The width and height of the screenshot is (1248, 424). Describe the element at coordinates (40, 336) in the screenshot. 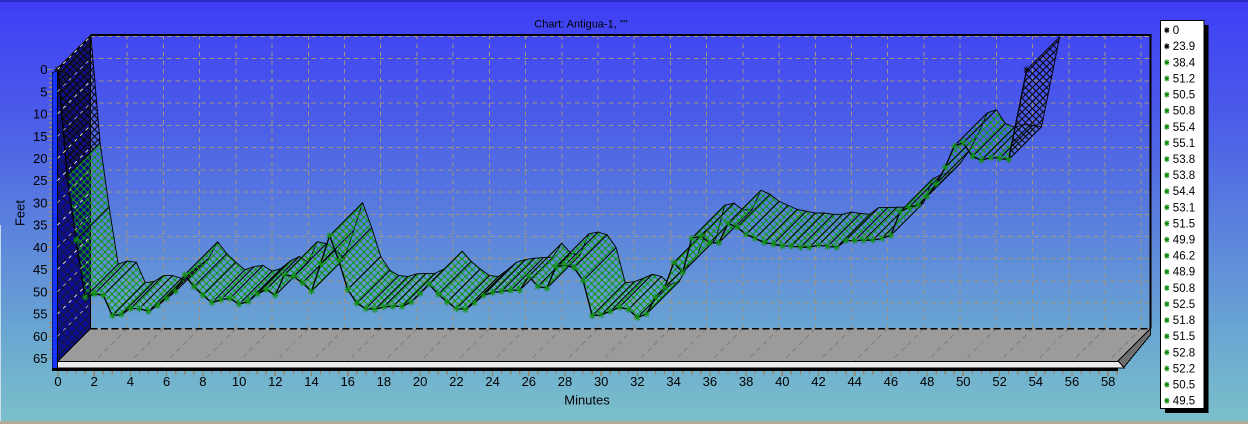

I see `svg-text: 60` at that location.